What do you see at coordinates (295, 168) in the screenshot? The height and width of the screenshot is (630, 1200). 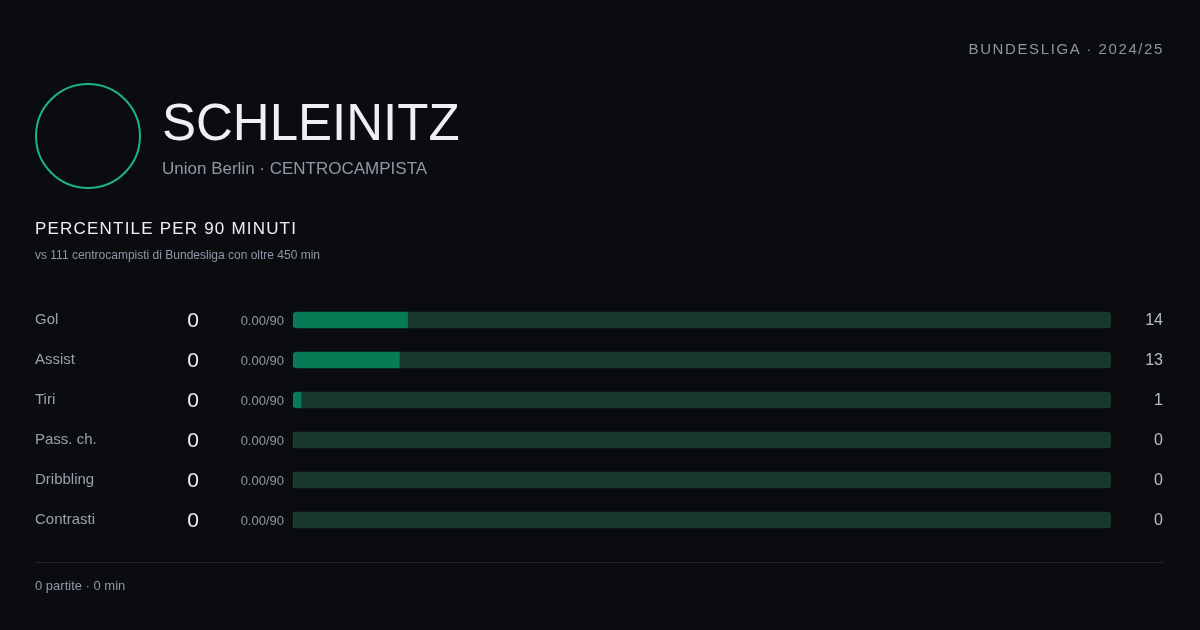 I see `text: Union Berlin · CENTROCAMPISTA` at bounding box center [295, 168].